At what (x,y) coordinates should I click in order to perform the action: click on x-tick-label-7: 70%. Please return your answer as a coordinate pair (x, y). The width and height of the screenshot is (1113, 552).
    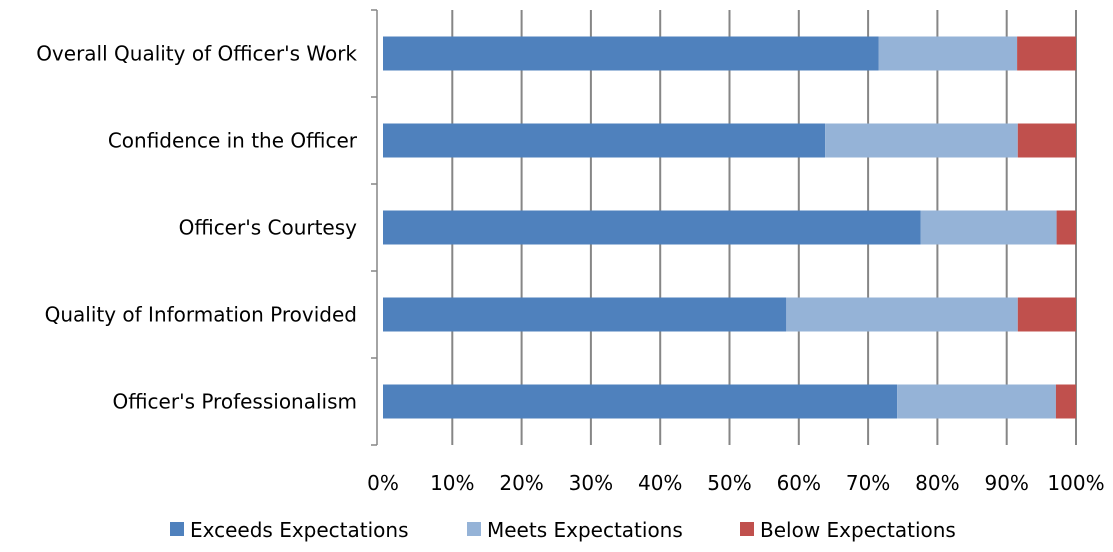
    Looking at the image, I should click on (868, 483).